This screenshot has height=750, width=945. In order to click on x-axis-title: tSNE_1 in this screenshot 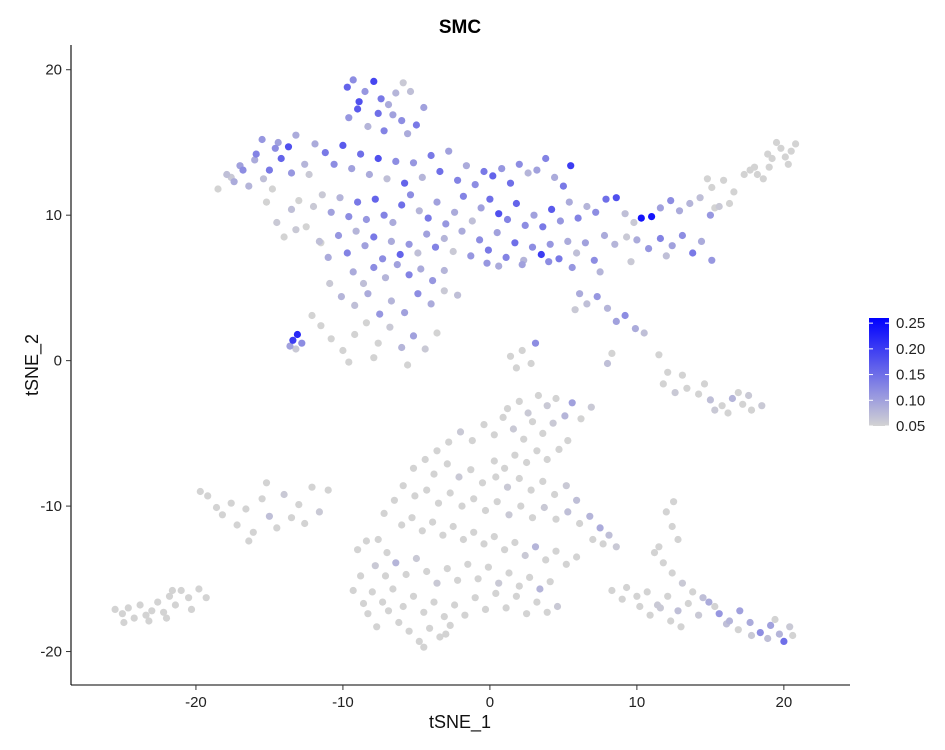, I will do `click(460, 722)`.